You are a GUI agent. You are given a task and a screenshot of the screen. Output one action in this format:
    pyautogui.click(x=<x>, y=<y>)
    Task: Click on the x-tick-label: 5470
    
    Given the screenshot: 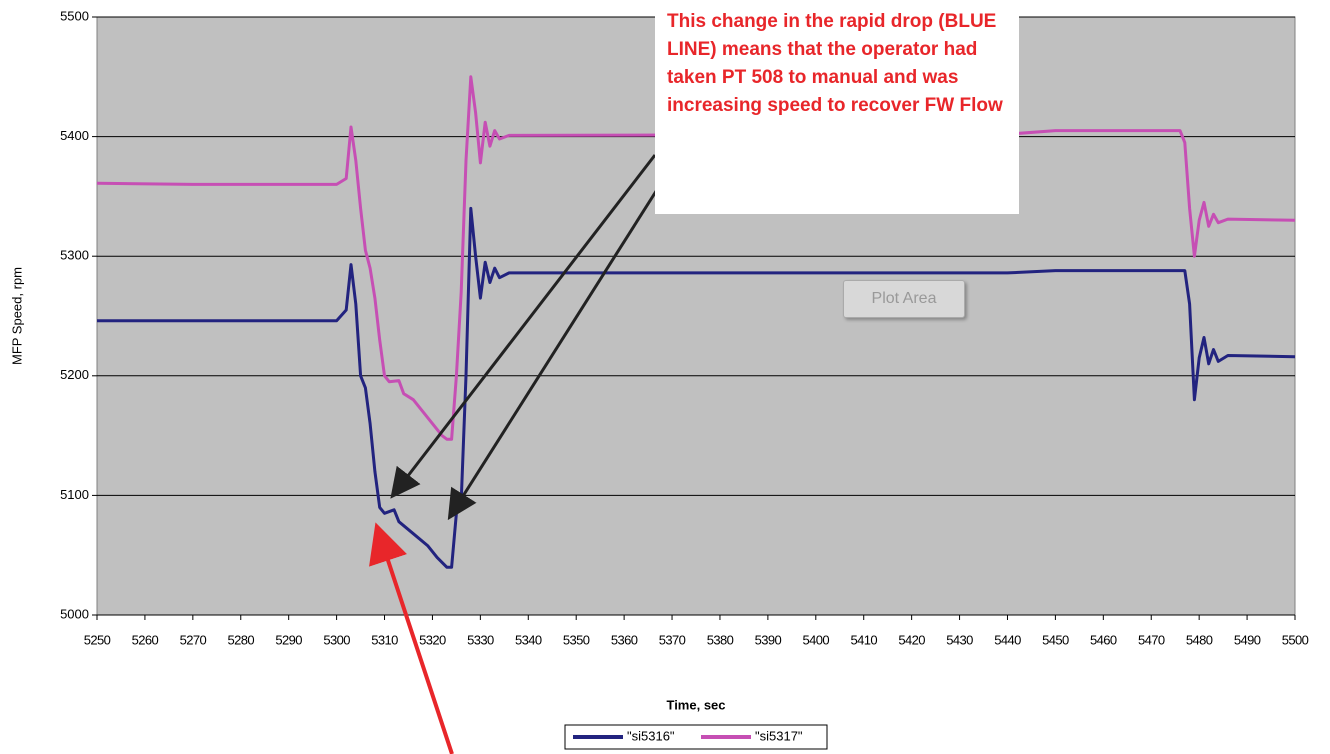 What is the action you would take?
    pyautogui.click(x=1151, y=639)
    